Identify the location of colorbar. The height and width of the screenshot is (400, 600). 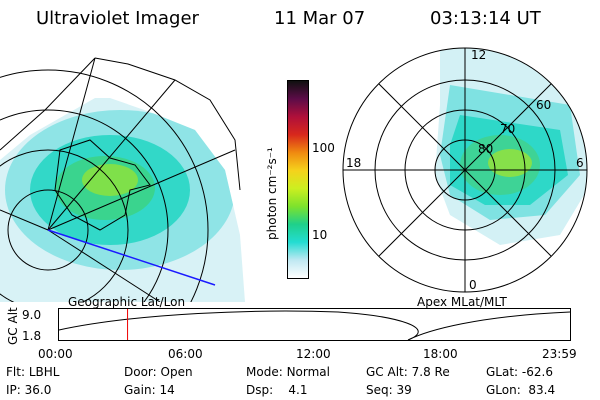
(298, 179).